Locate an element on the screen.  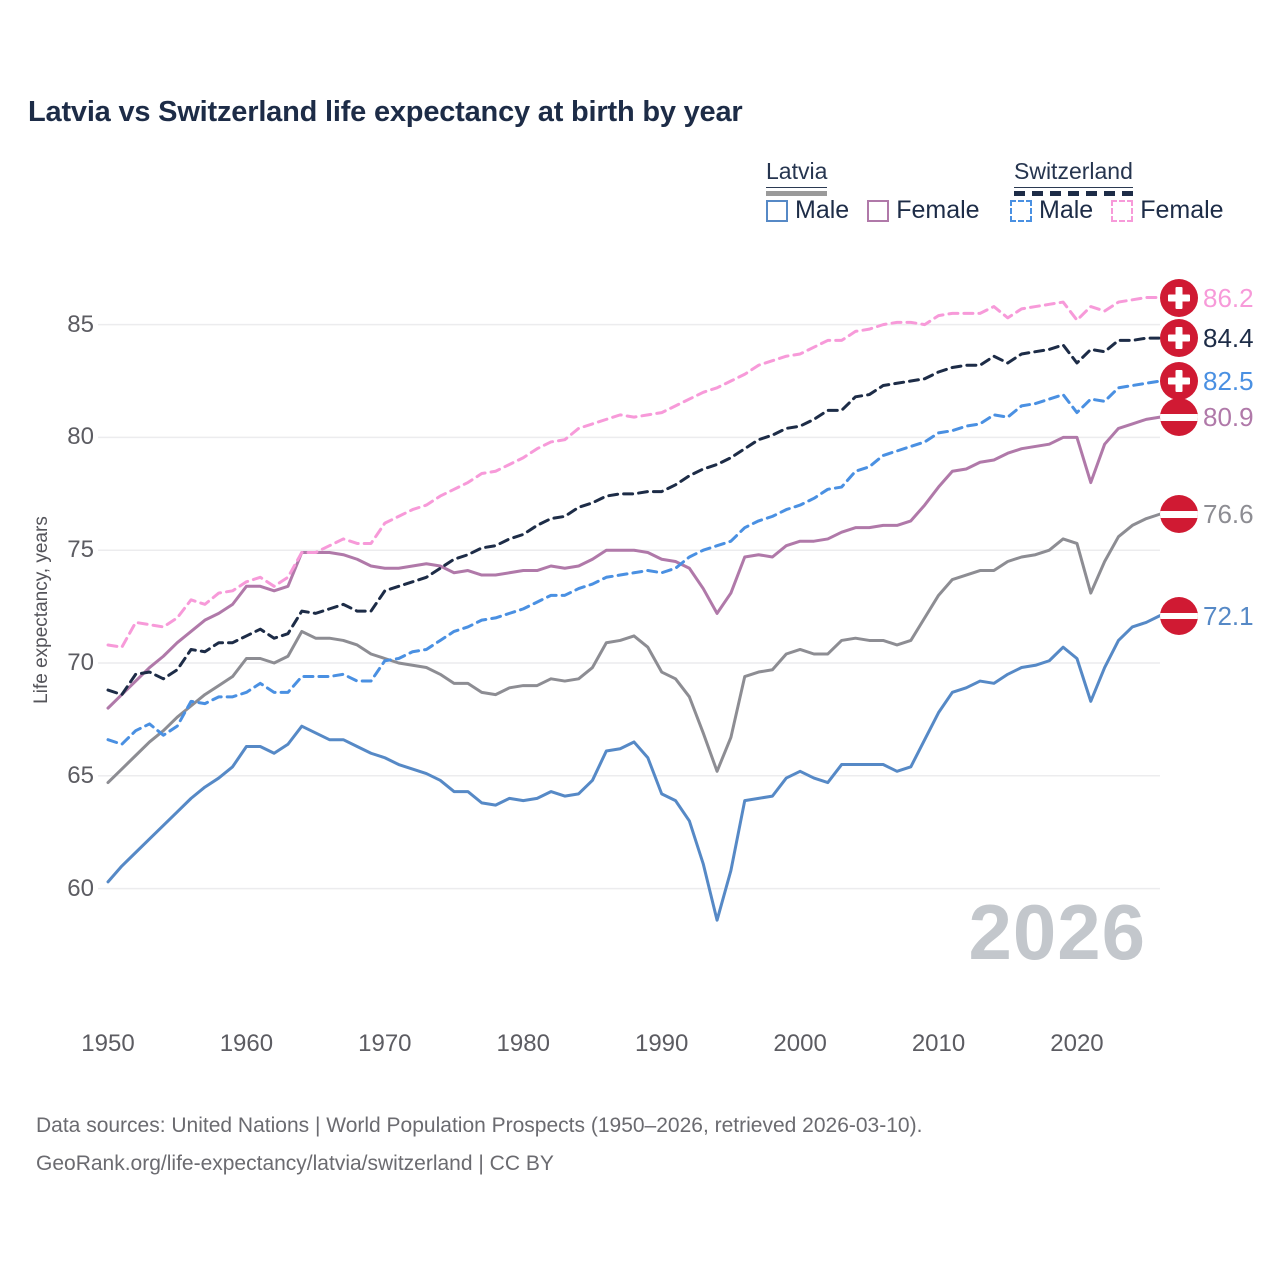
legend-switzerland-style-rule is located at coordinates (1073, 193).